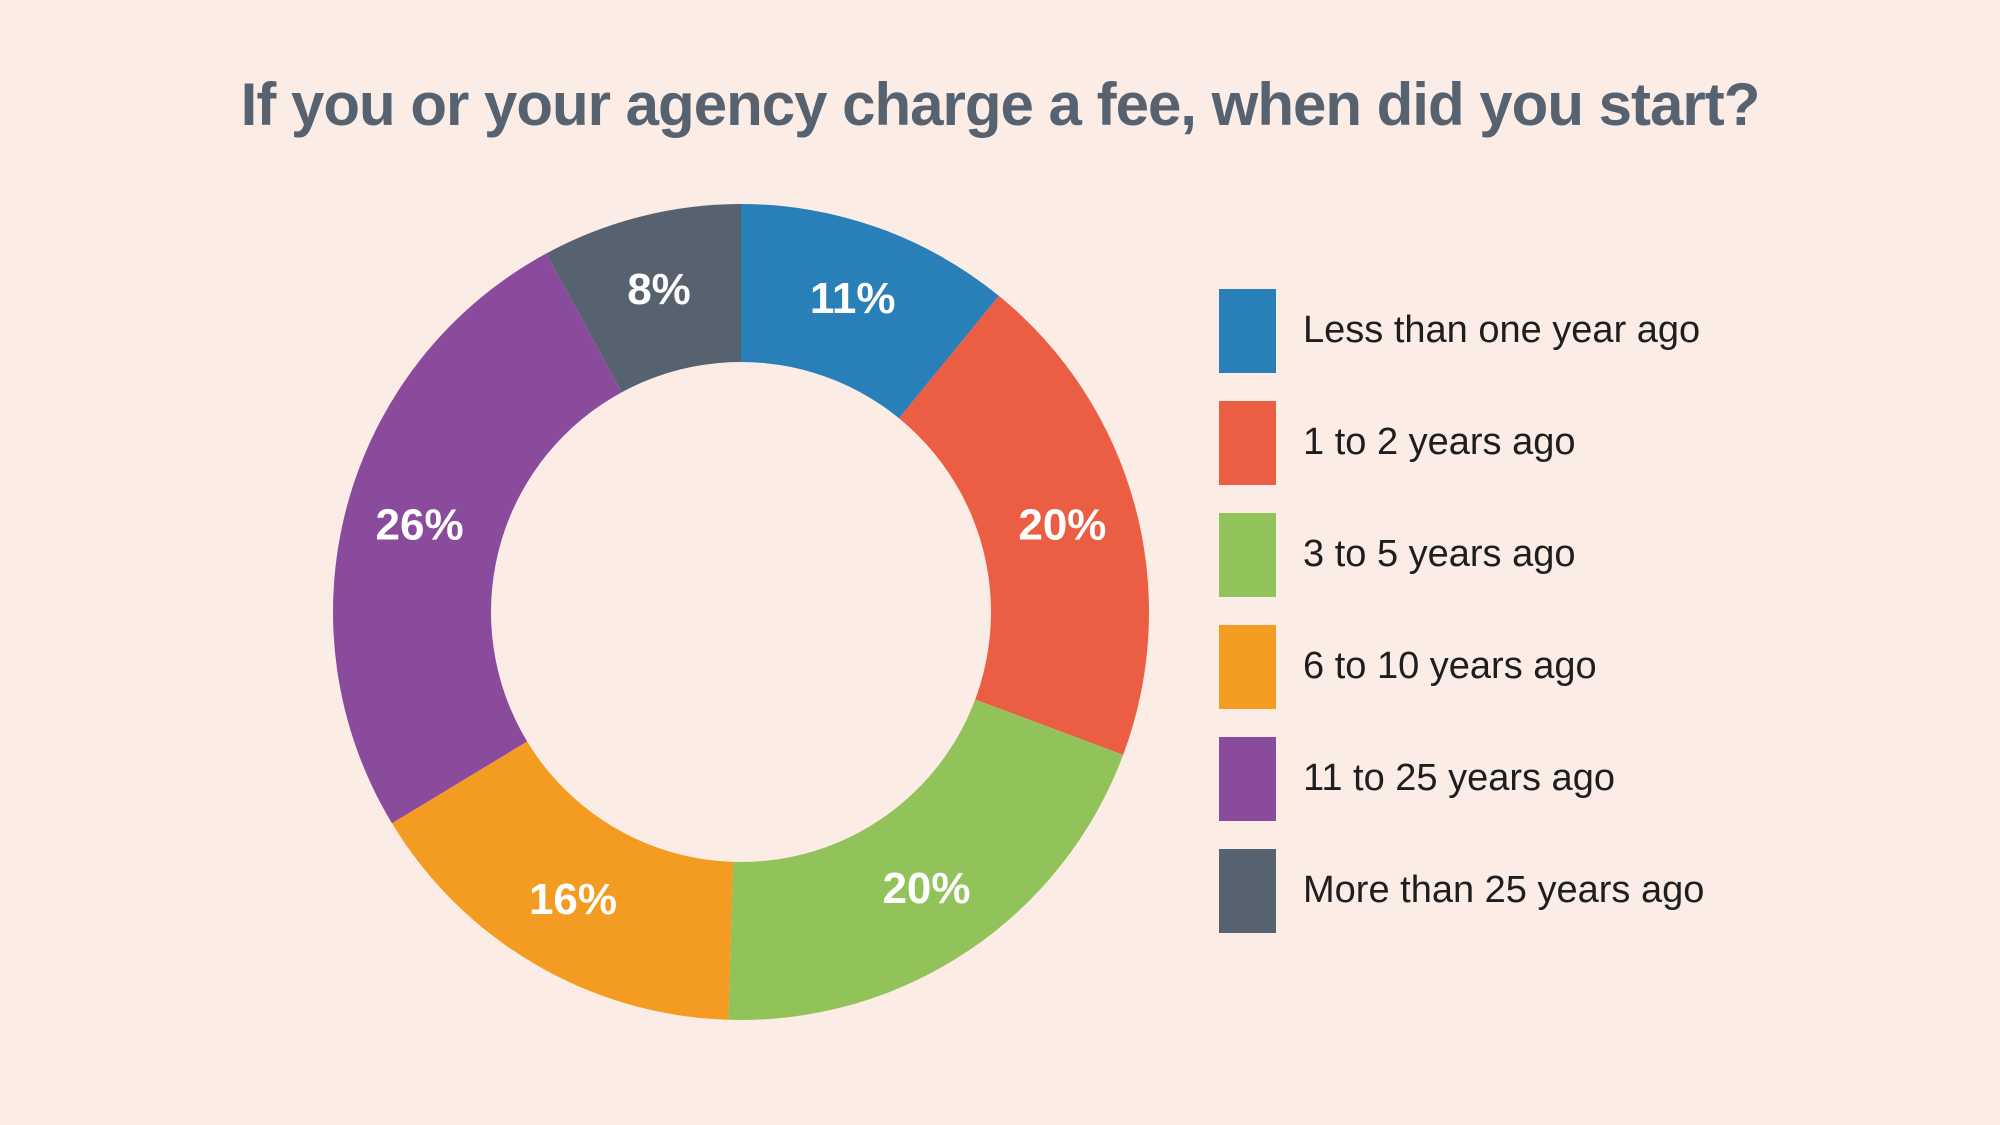 Image resolution: width=2000 pixels, height=1125 pixels. Describe the element at coordinates (853, 298) in the screenshot. I see `slice-label-less-than-one-year-ago: 11%` at that location.